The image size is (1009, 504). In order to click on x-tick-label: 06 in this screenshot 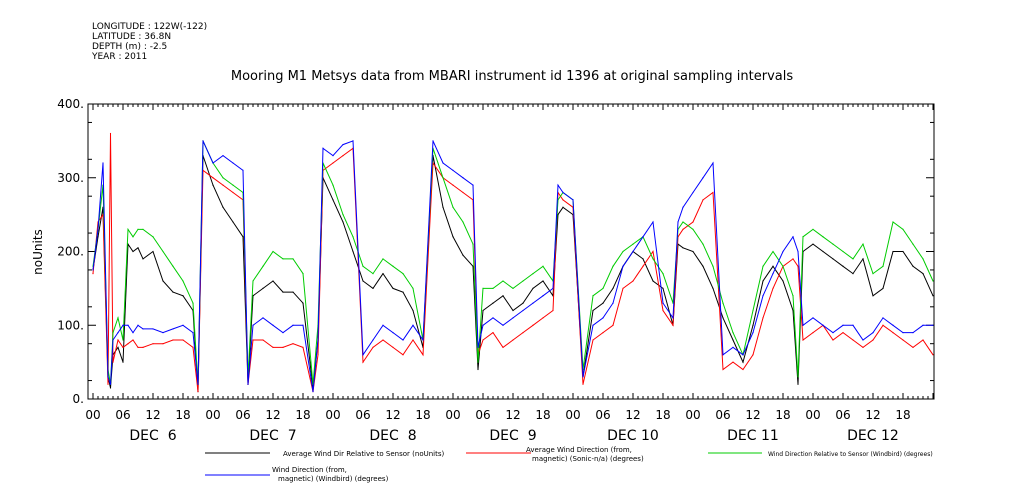, I will do `click(242, 415)`.